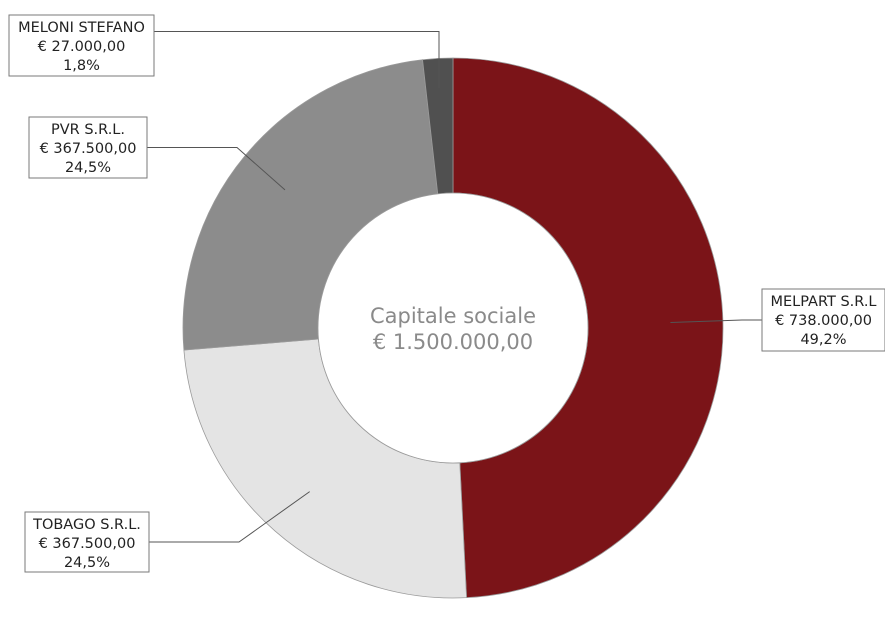 The width and height of the screenshot is (885, 621). I want to click on label-name: PVR S.R.L., so click(88, 130).